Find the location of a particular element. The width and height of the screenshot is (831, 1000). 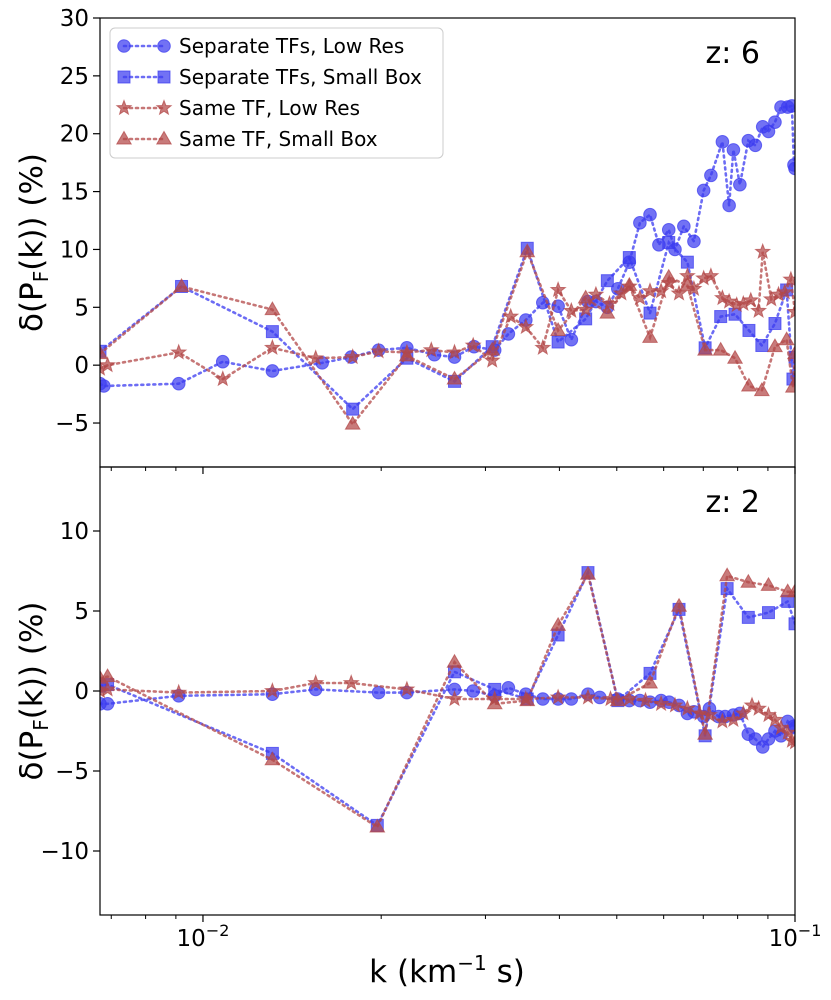

legend-label: Separate TFs, Small Box is located at coordinates (300, 77).